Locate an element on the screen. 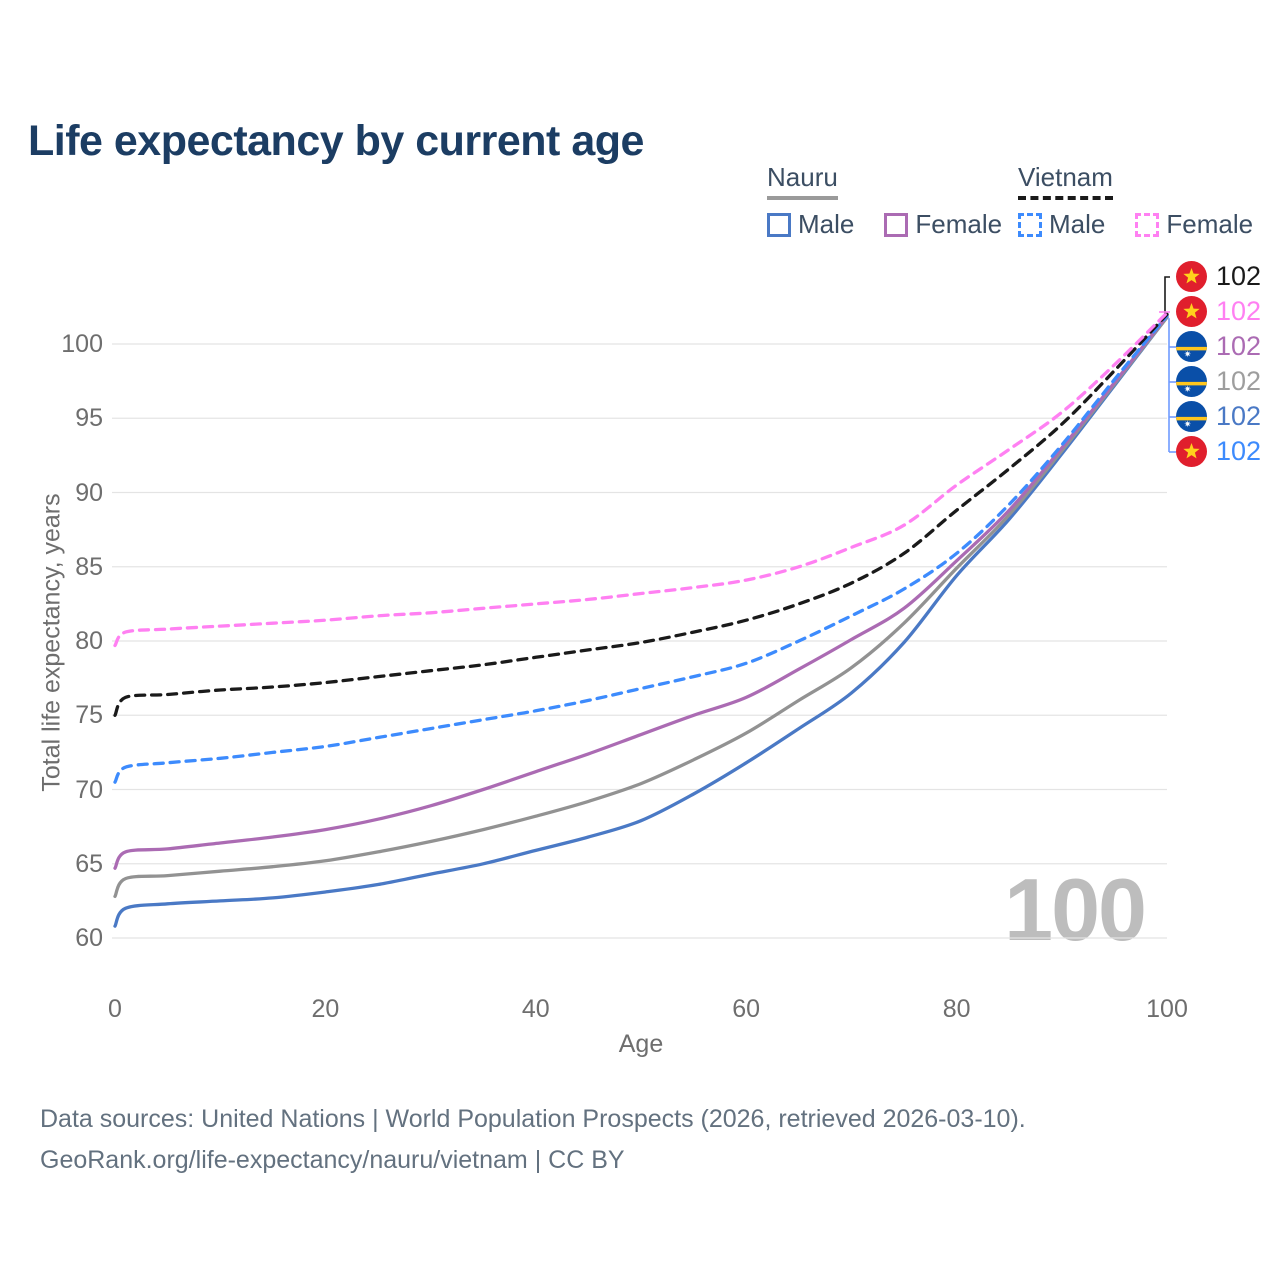  legend-item-vietnam-male: Male is located at coordinates (1061, 224).